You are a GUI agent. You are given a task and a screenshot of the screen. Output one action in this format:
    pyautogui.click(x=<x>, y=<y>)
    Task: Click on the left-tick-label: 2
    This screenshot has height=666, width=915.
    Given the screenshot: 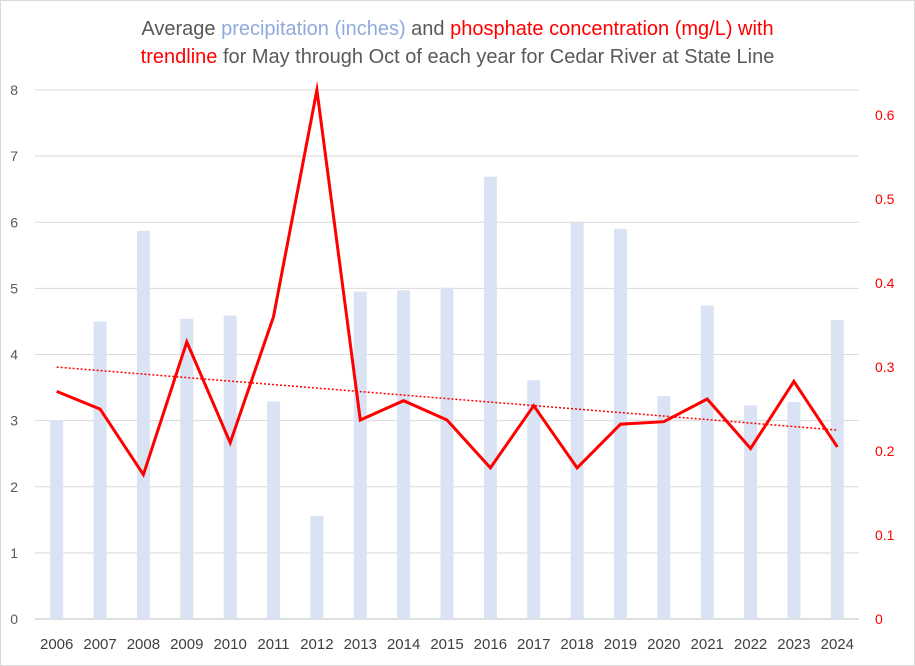 What is the action you would take?
    pyautogui.click(x=14, y=487)
    